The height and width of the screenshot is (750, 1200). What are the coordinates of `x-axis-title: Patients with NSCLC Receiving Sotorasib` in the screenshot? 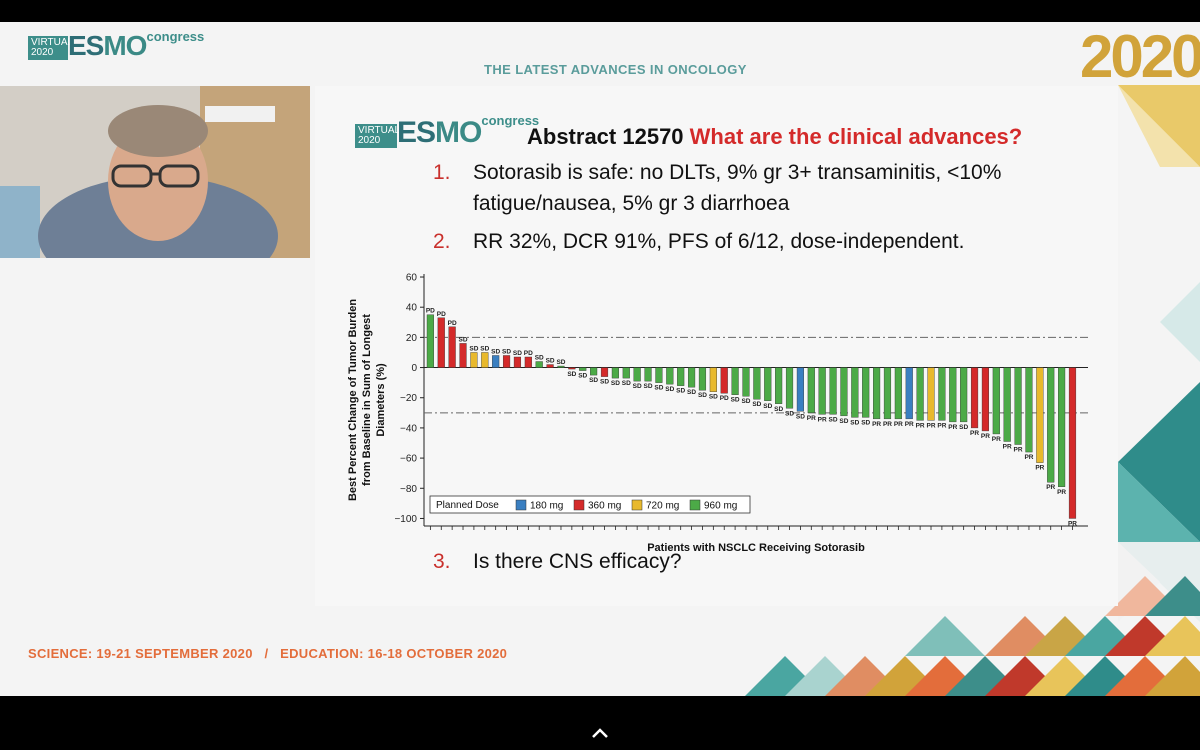 It's located at (756, 548).